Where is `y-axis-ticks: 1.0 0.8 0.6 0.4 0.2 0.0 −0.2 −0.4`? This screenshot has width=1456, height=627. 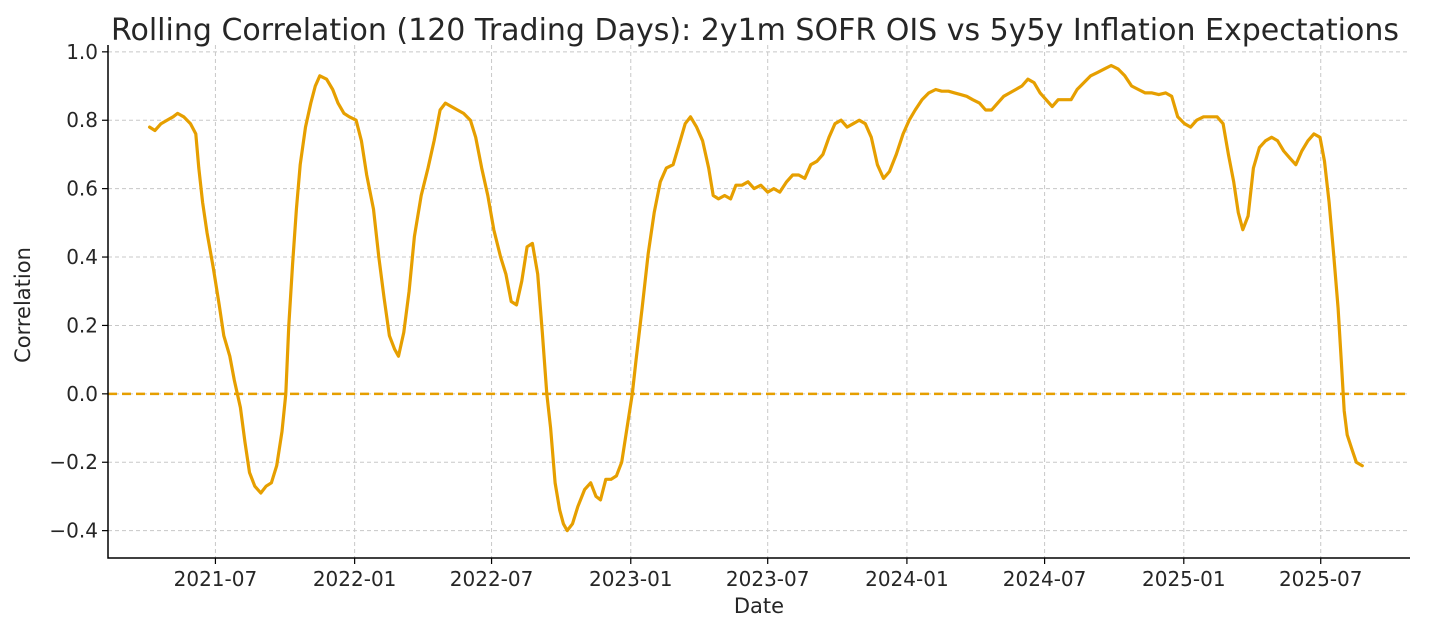
y-axis-ticks: 1.0 0.8 0.6 0.4 0.2 0.0 −0.2 −0.4 is located at coordinates (78, 291).